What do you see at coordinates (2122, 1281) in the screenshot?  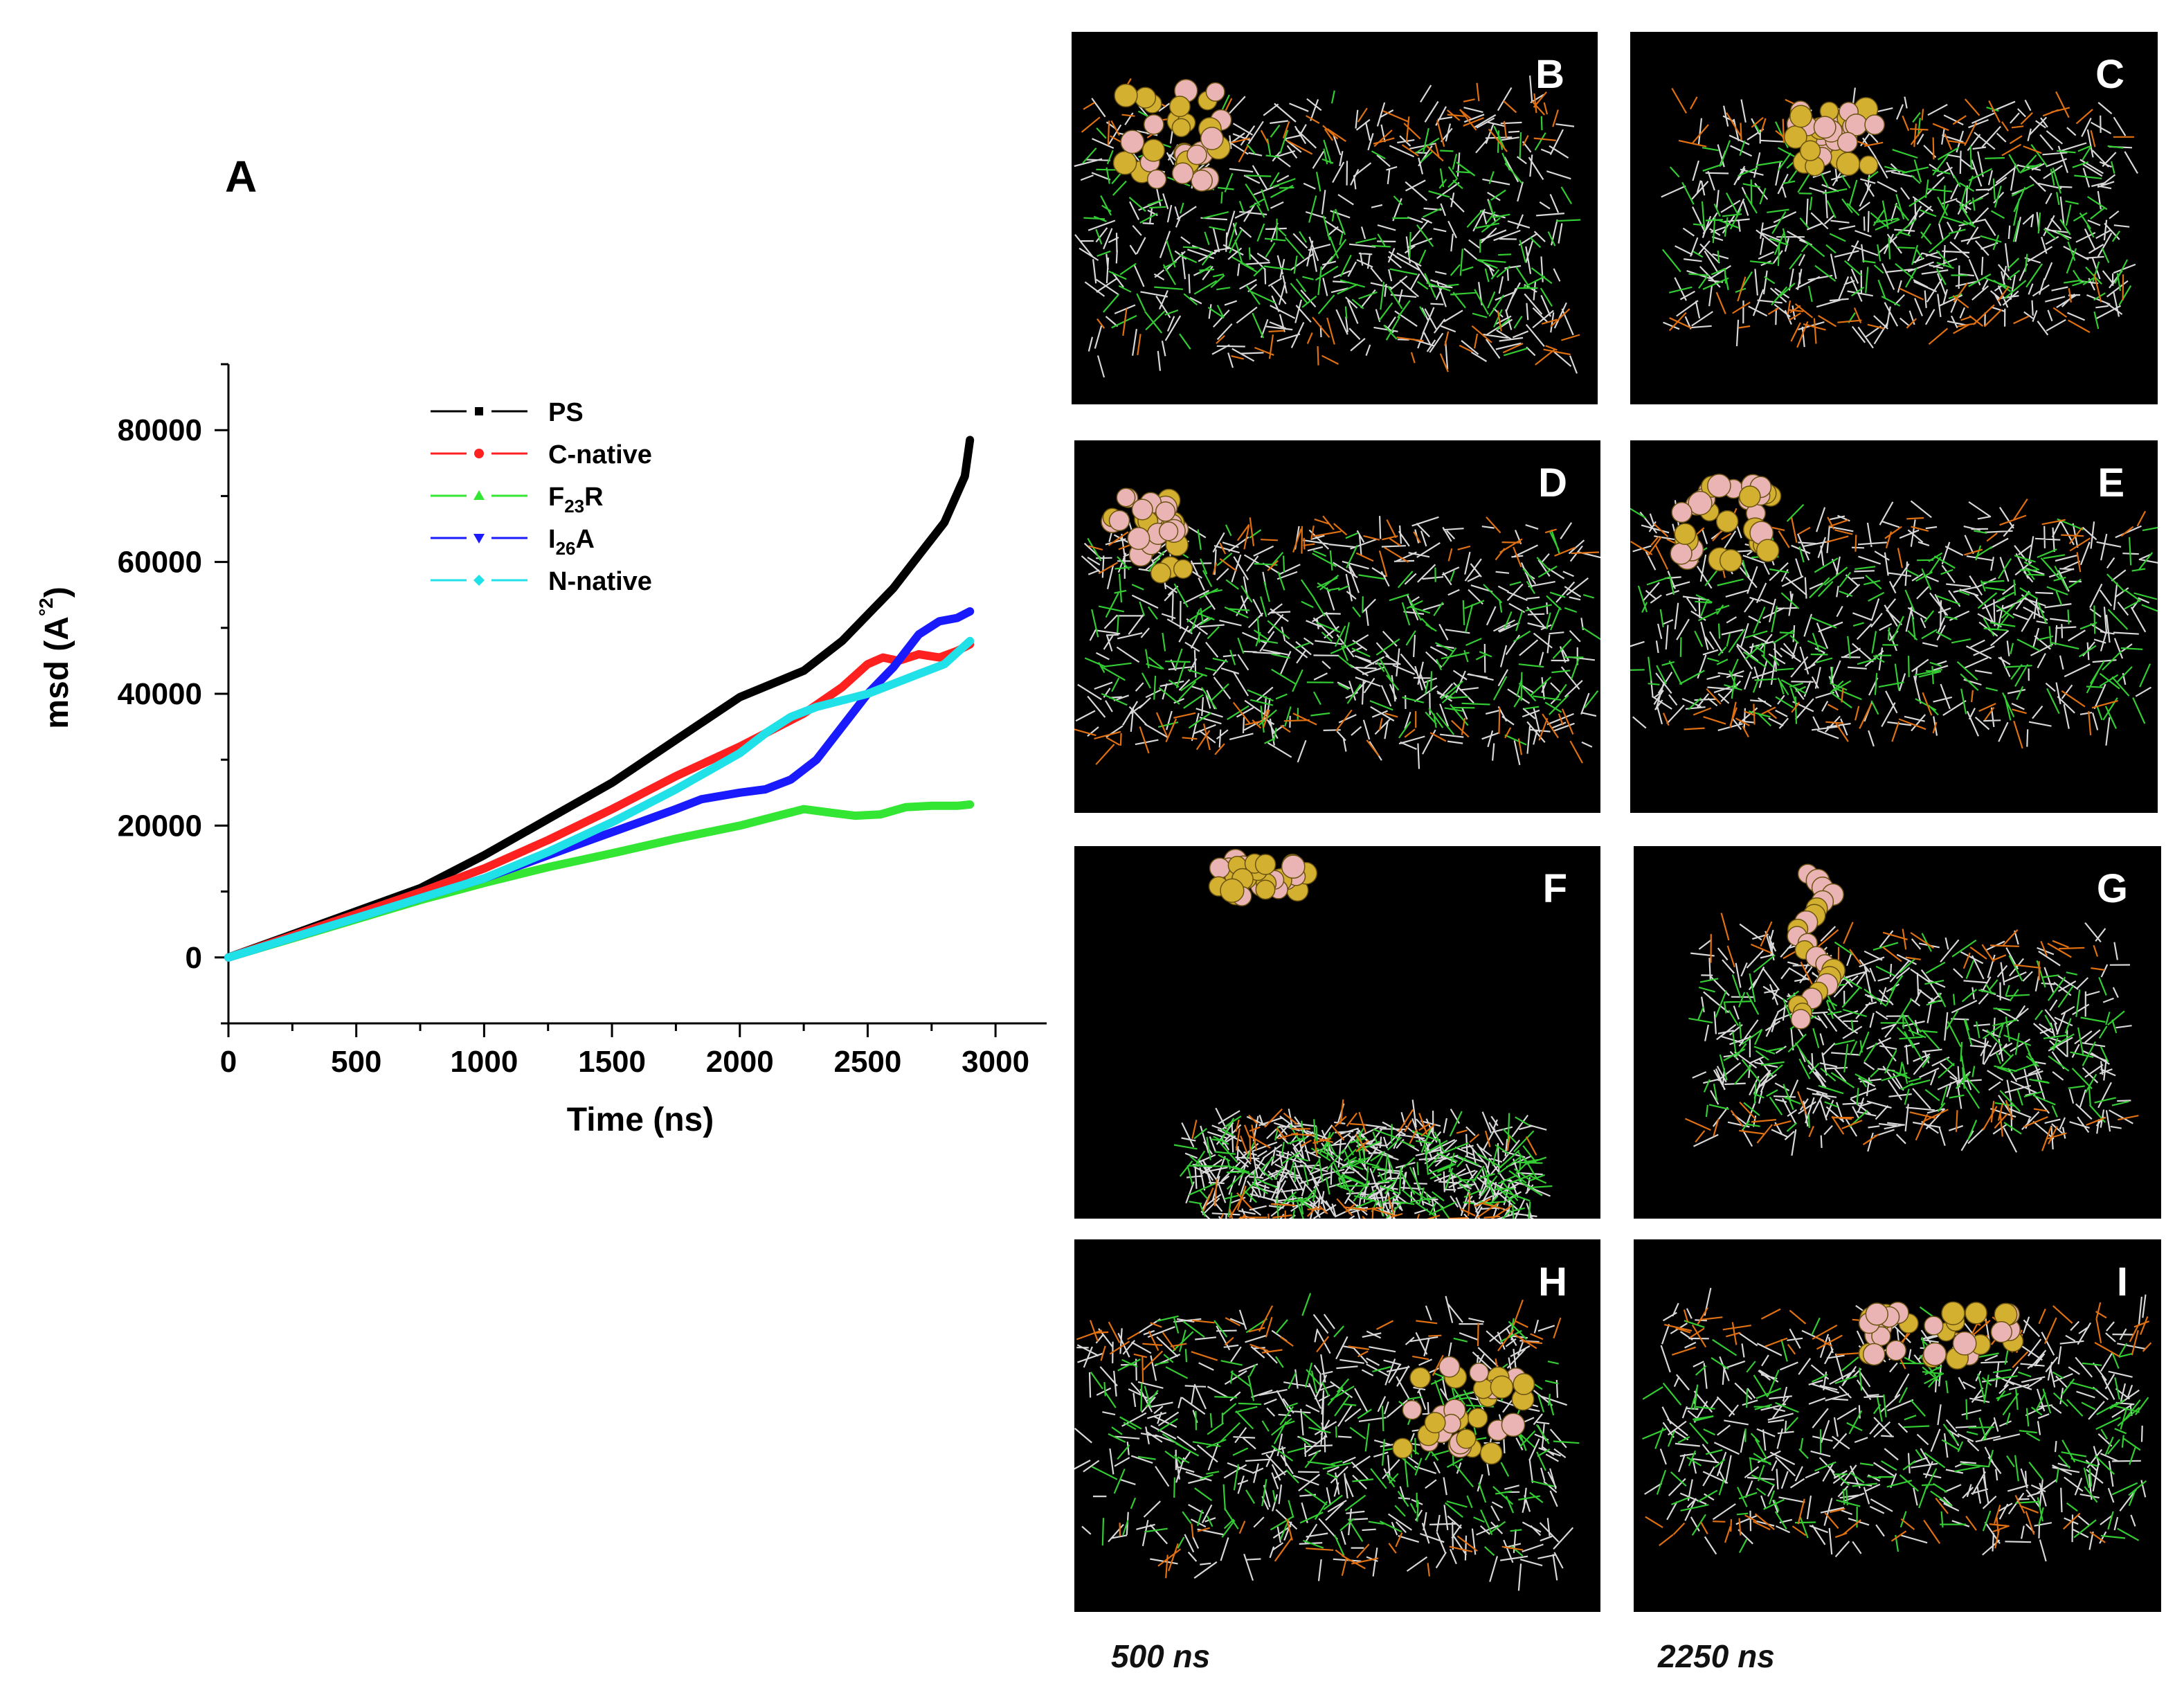 I see `snapshot-label: I` at bounding box center [2122, 1281].